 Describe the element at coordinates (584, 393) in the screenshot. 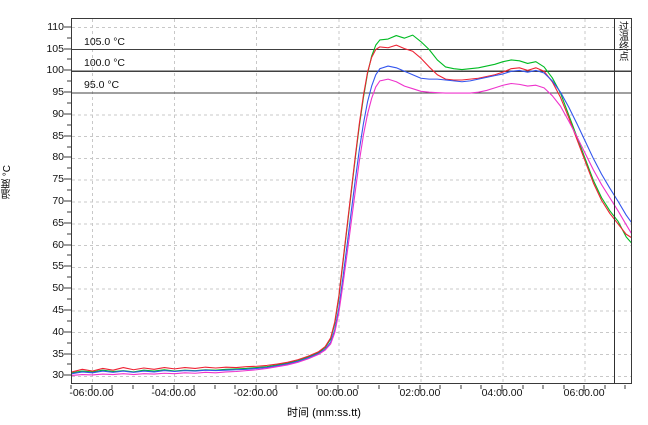

I see `x-tick-label: 06:00.00` at that location.